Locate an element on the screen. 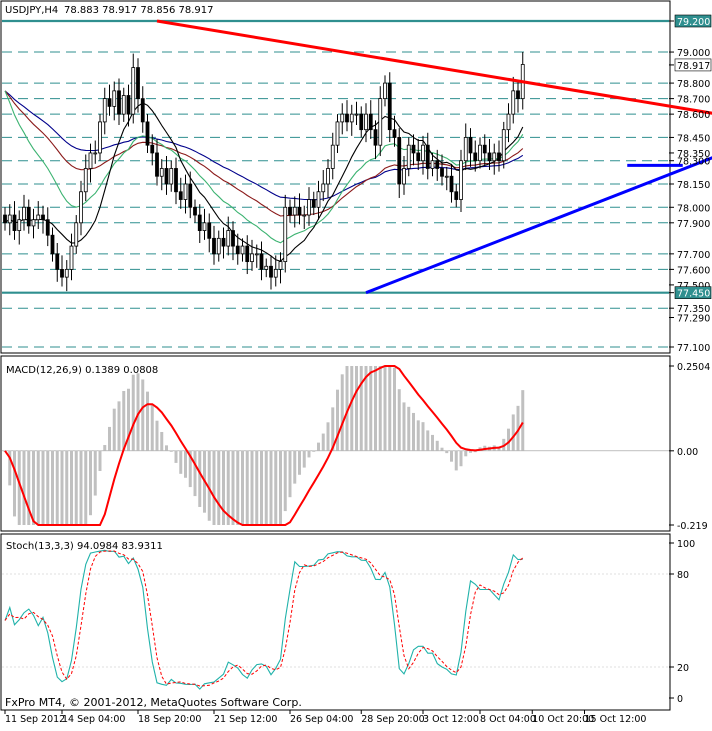 Image resolution: width=712 pixels, height=731 pixels. stoch-tick-label: 0 is located at coordinates (680, 699).